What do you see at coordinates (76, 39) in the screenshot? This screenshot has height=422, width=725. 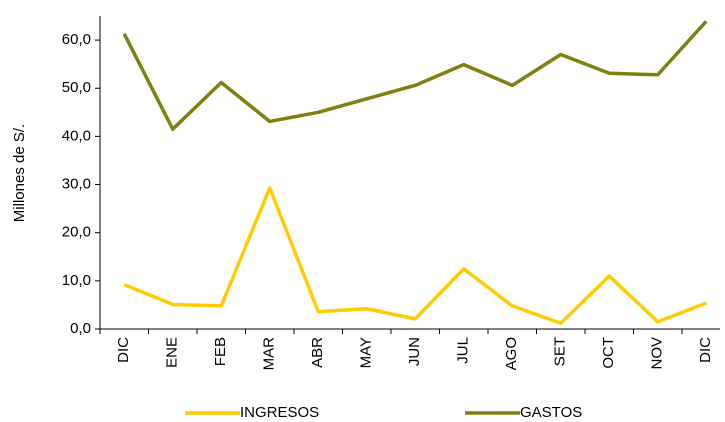 I see `y-tick-label: 60,0` at bounding box center [76, 39].